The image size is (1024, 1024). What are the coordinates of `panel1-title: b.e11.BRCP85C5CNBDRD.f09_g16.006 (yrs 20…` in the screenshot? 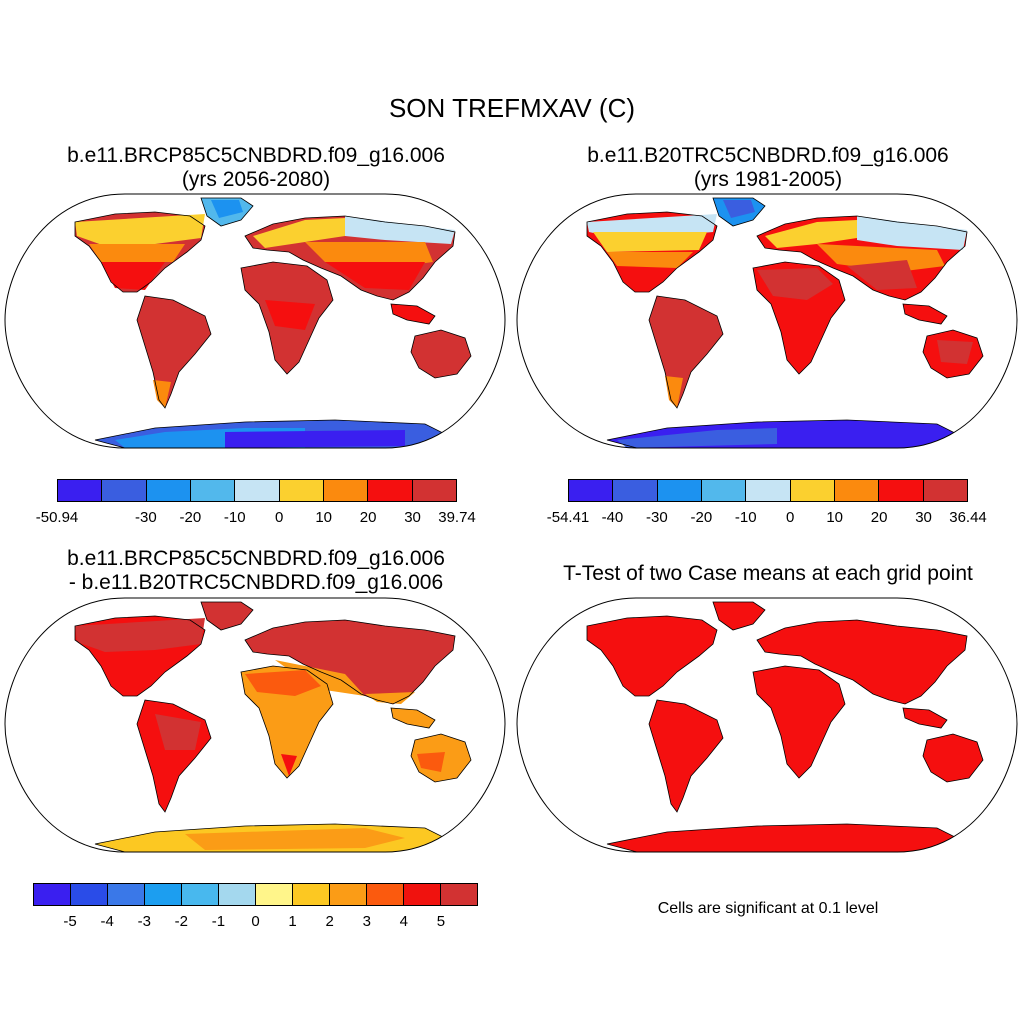 It's located at (256, 168).